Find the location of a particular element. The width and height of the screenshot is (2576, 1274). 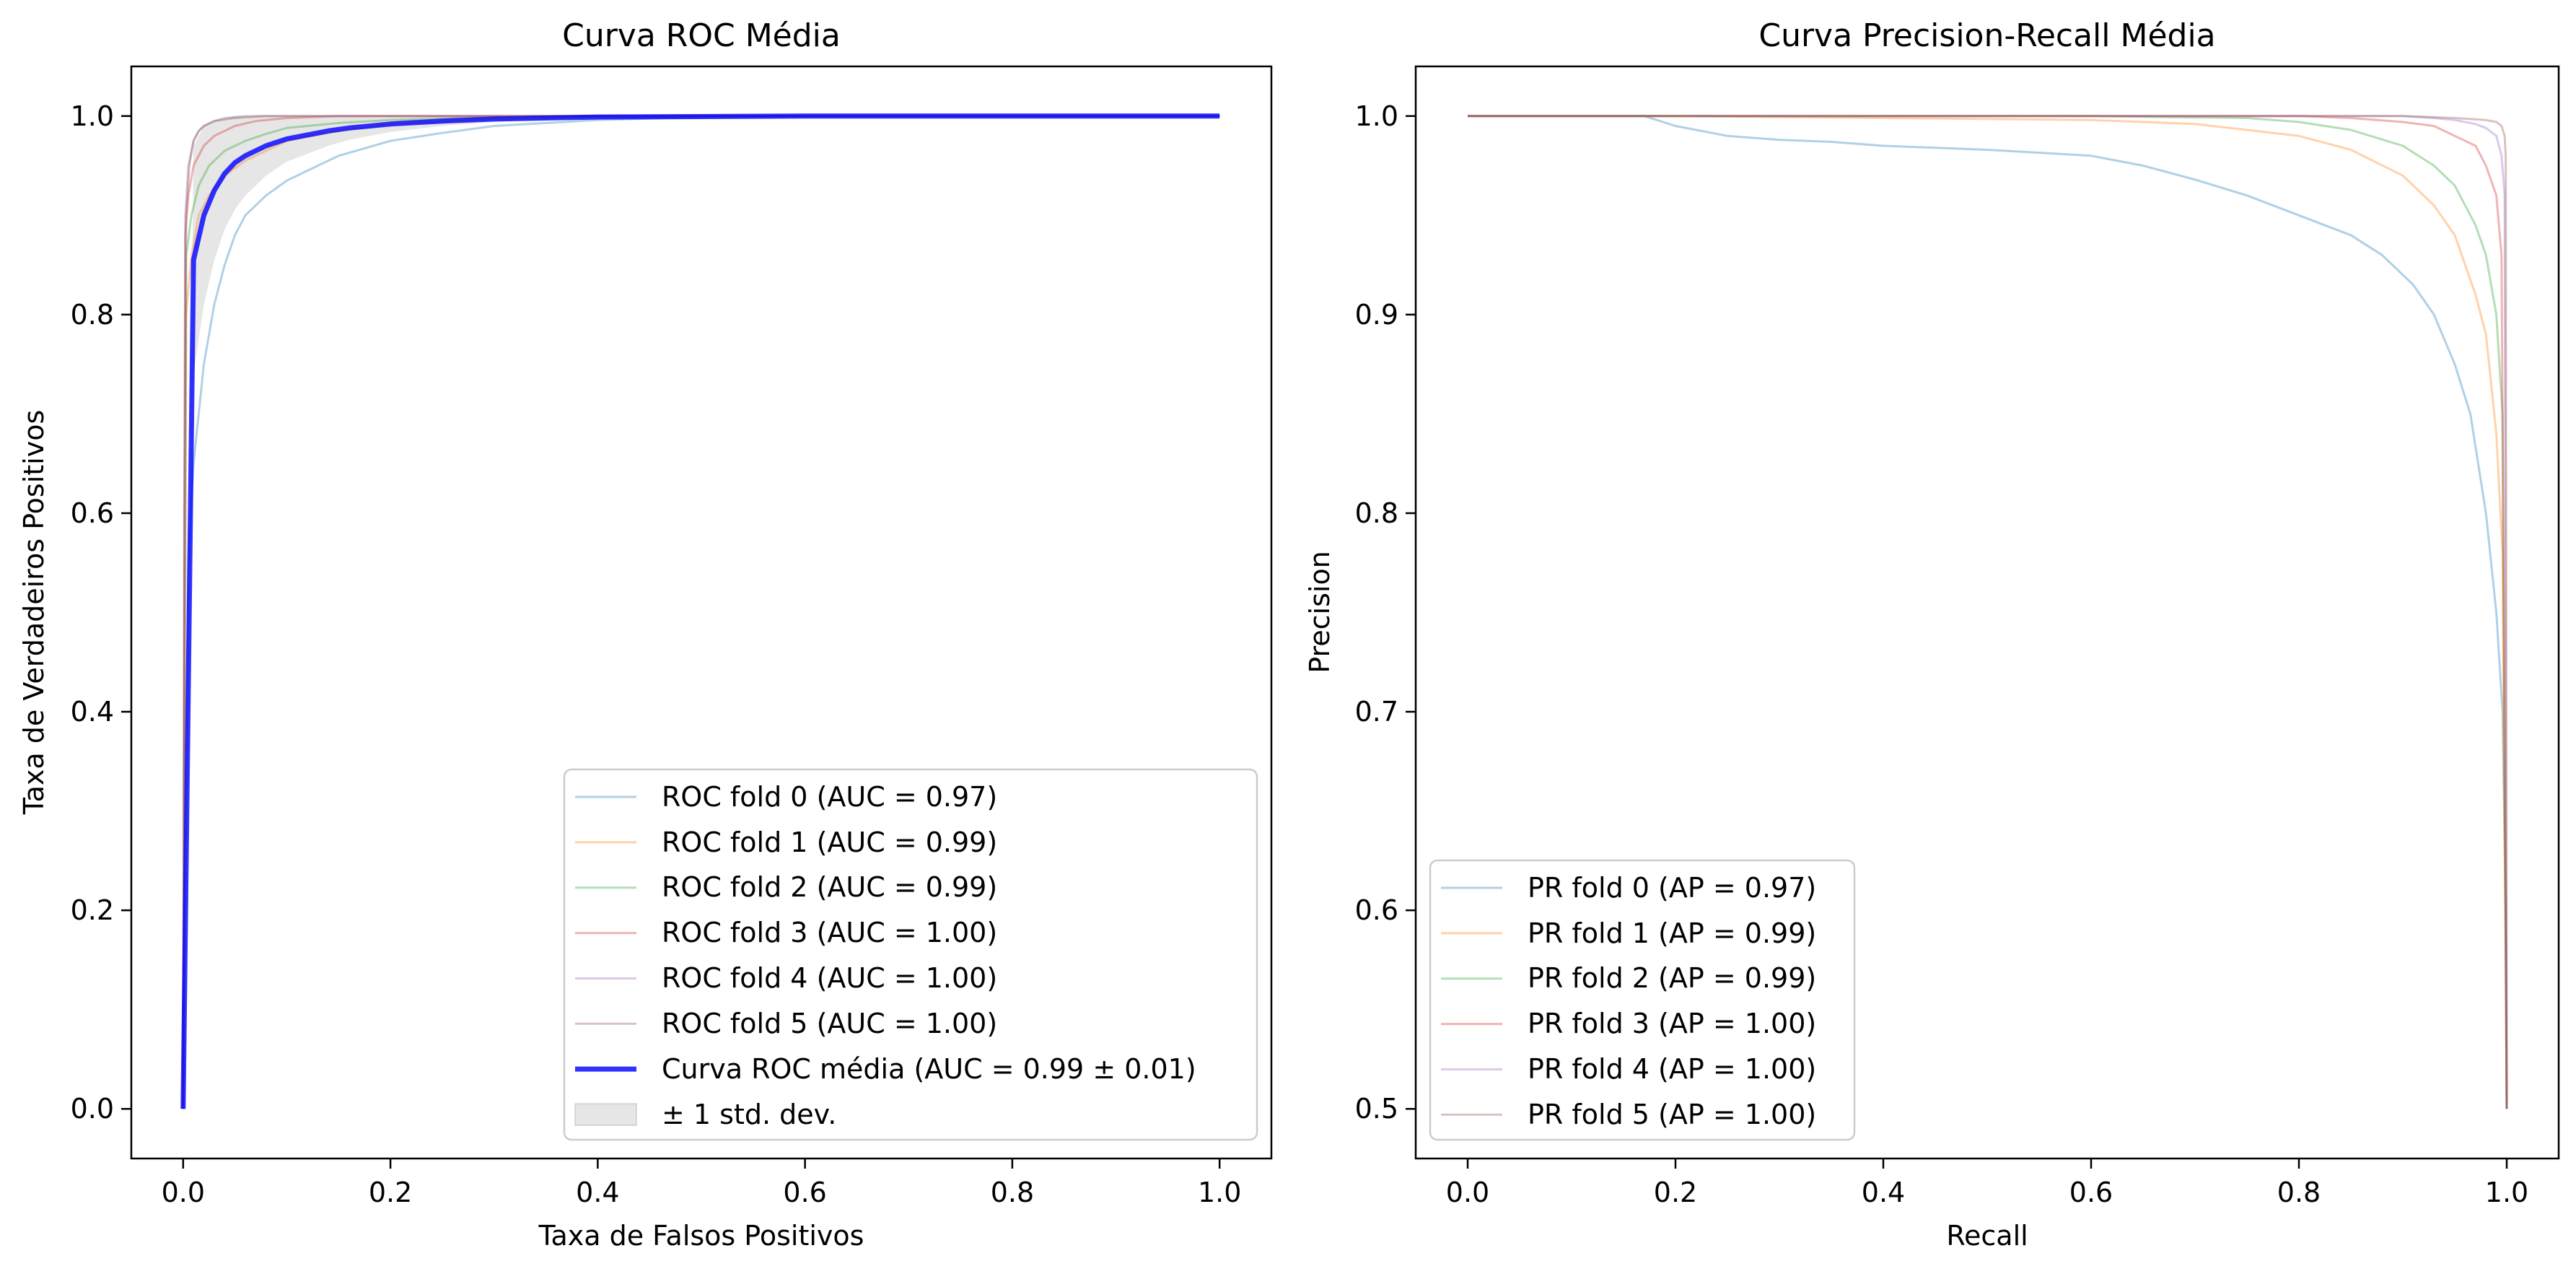

pr-chart-title: Curva Precision-Recall Média is located at coordinates (1986, 36).